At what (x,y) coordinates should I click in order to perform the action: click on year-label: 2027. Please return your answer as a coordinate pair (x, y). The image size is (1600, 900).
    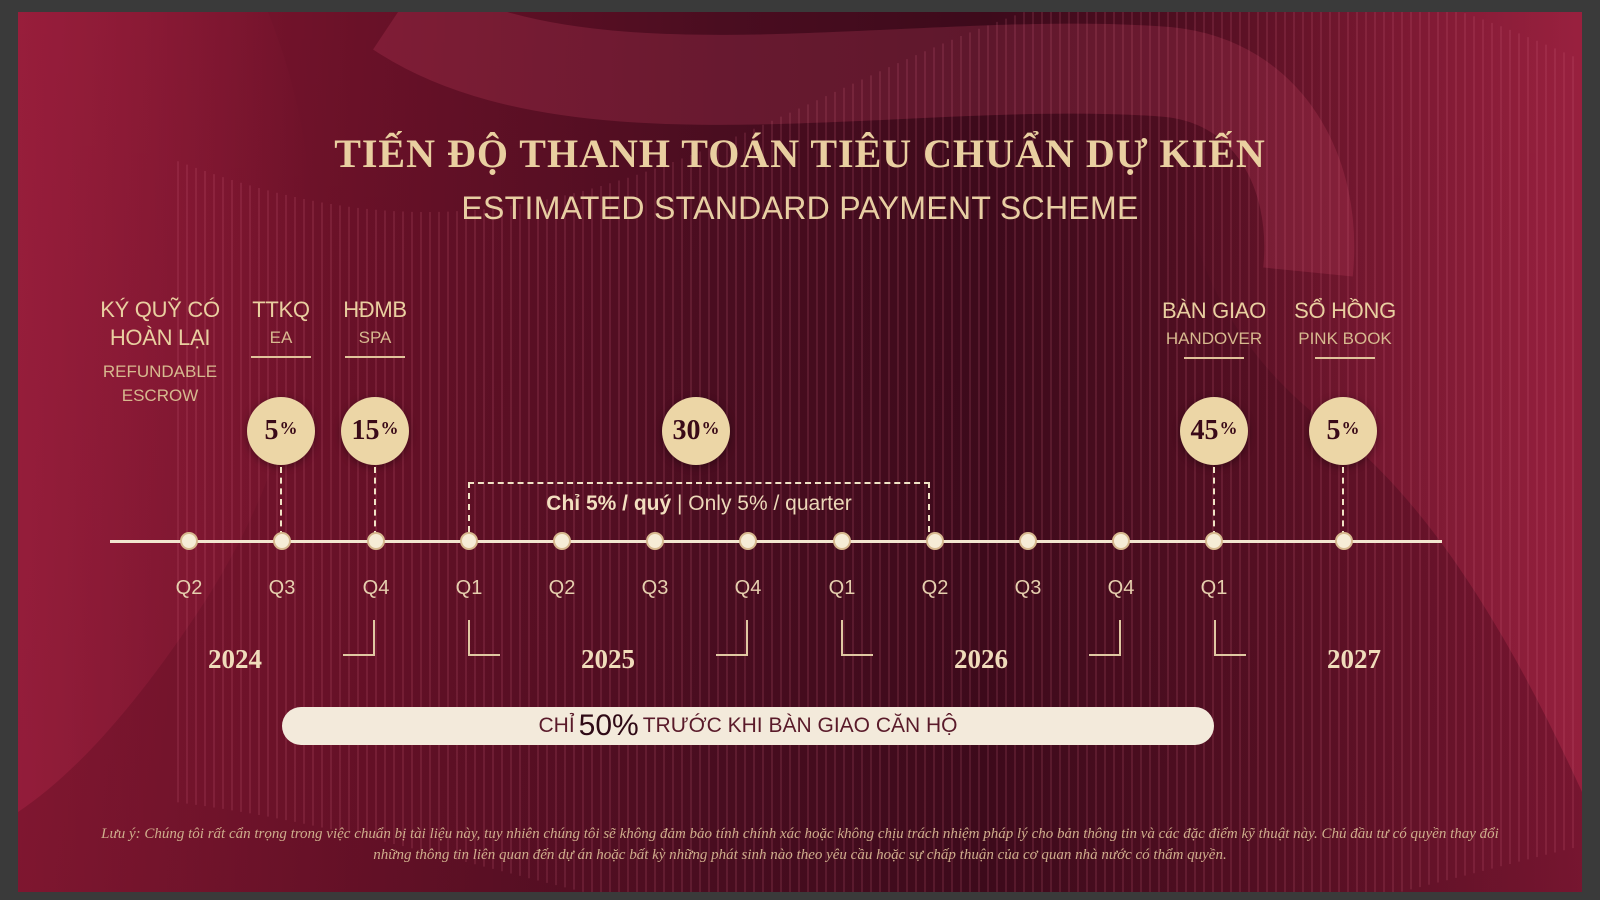
    Looking at the image, I should click on (1354, 659).